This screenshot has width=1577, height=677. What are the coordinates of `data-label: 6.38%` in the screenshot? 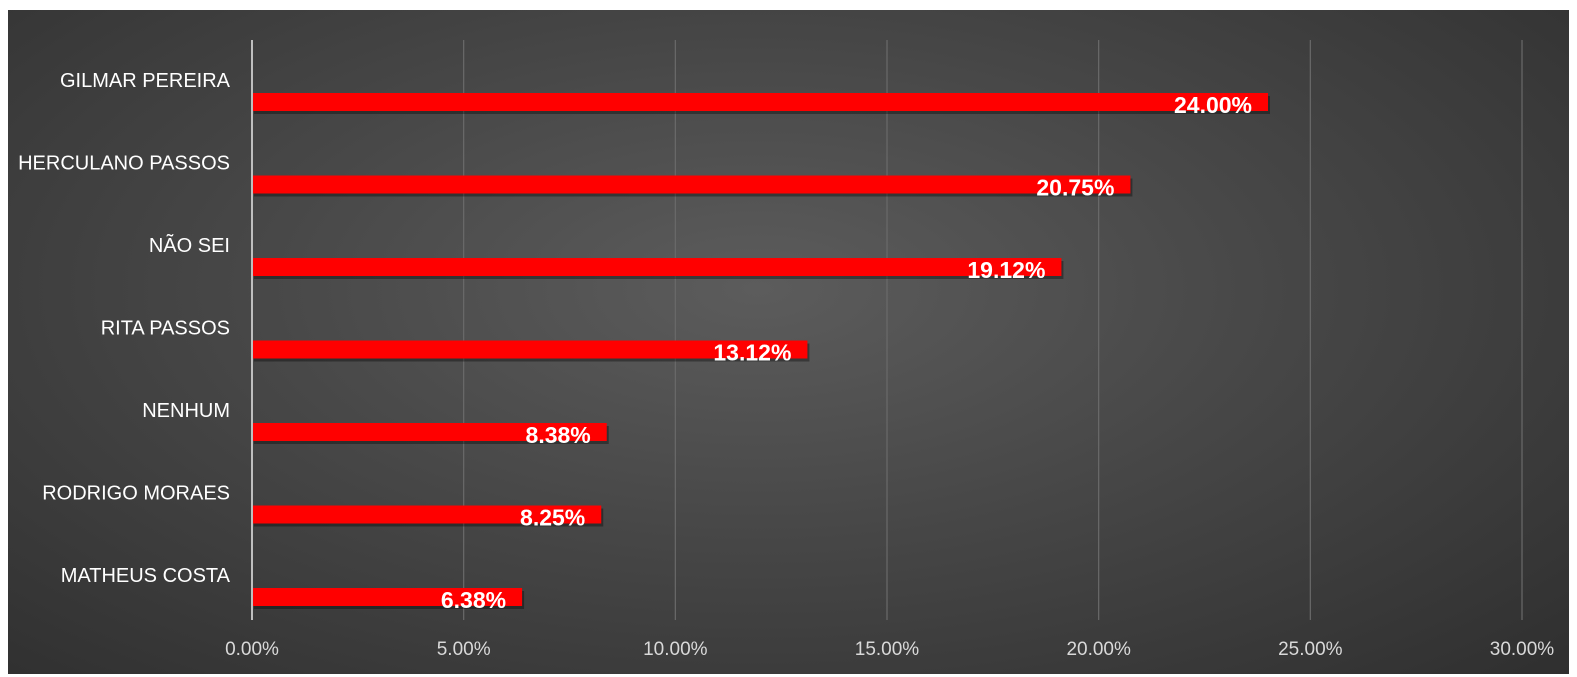 It's located at (473, 600).